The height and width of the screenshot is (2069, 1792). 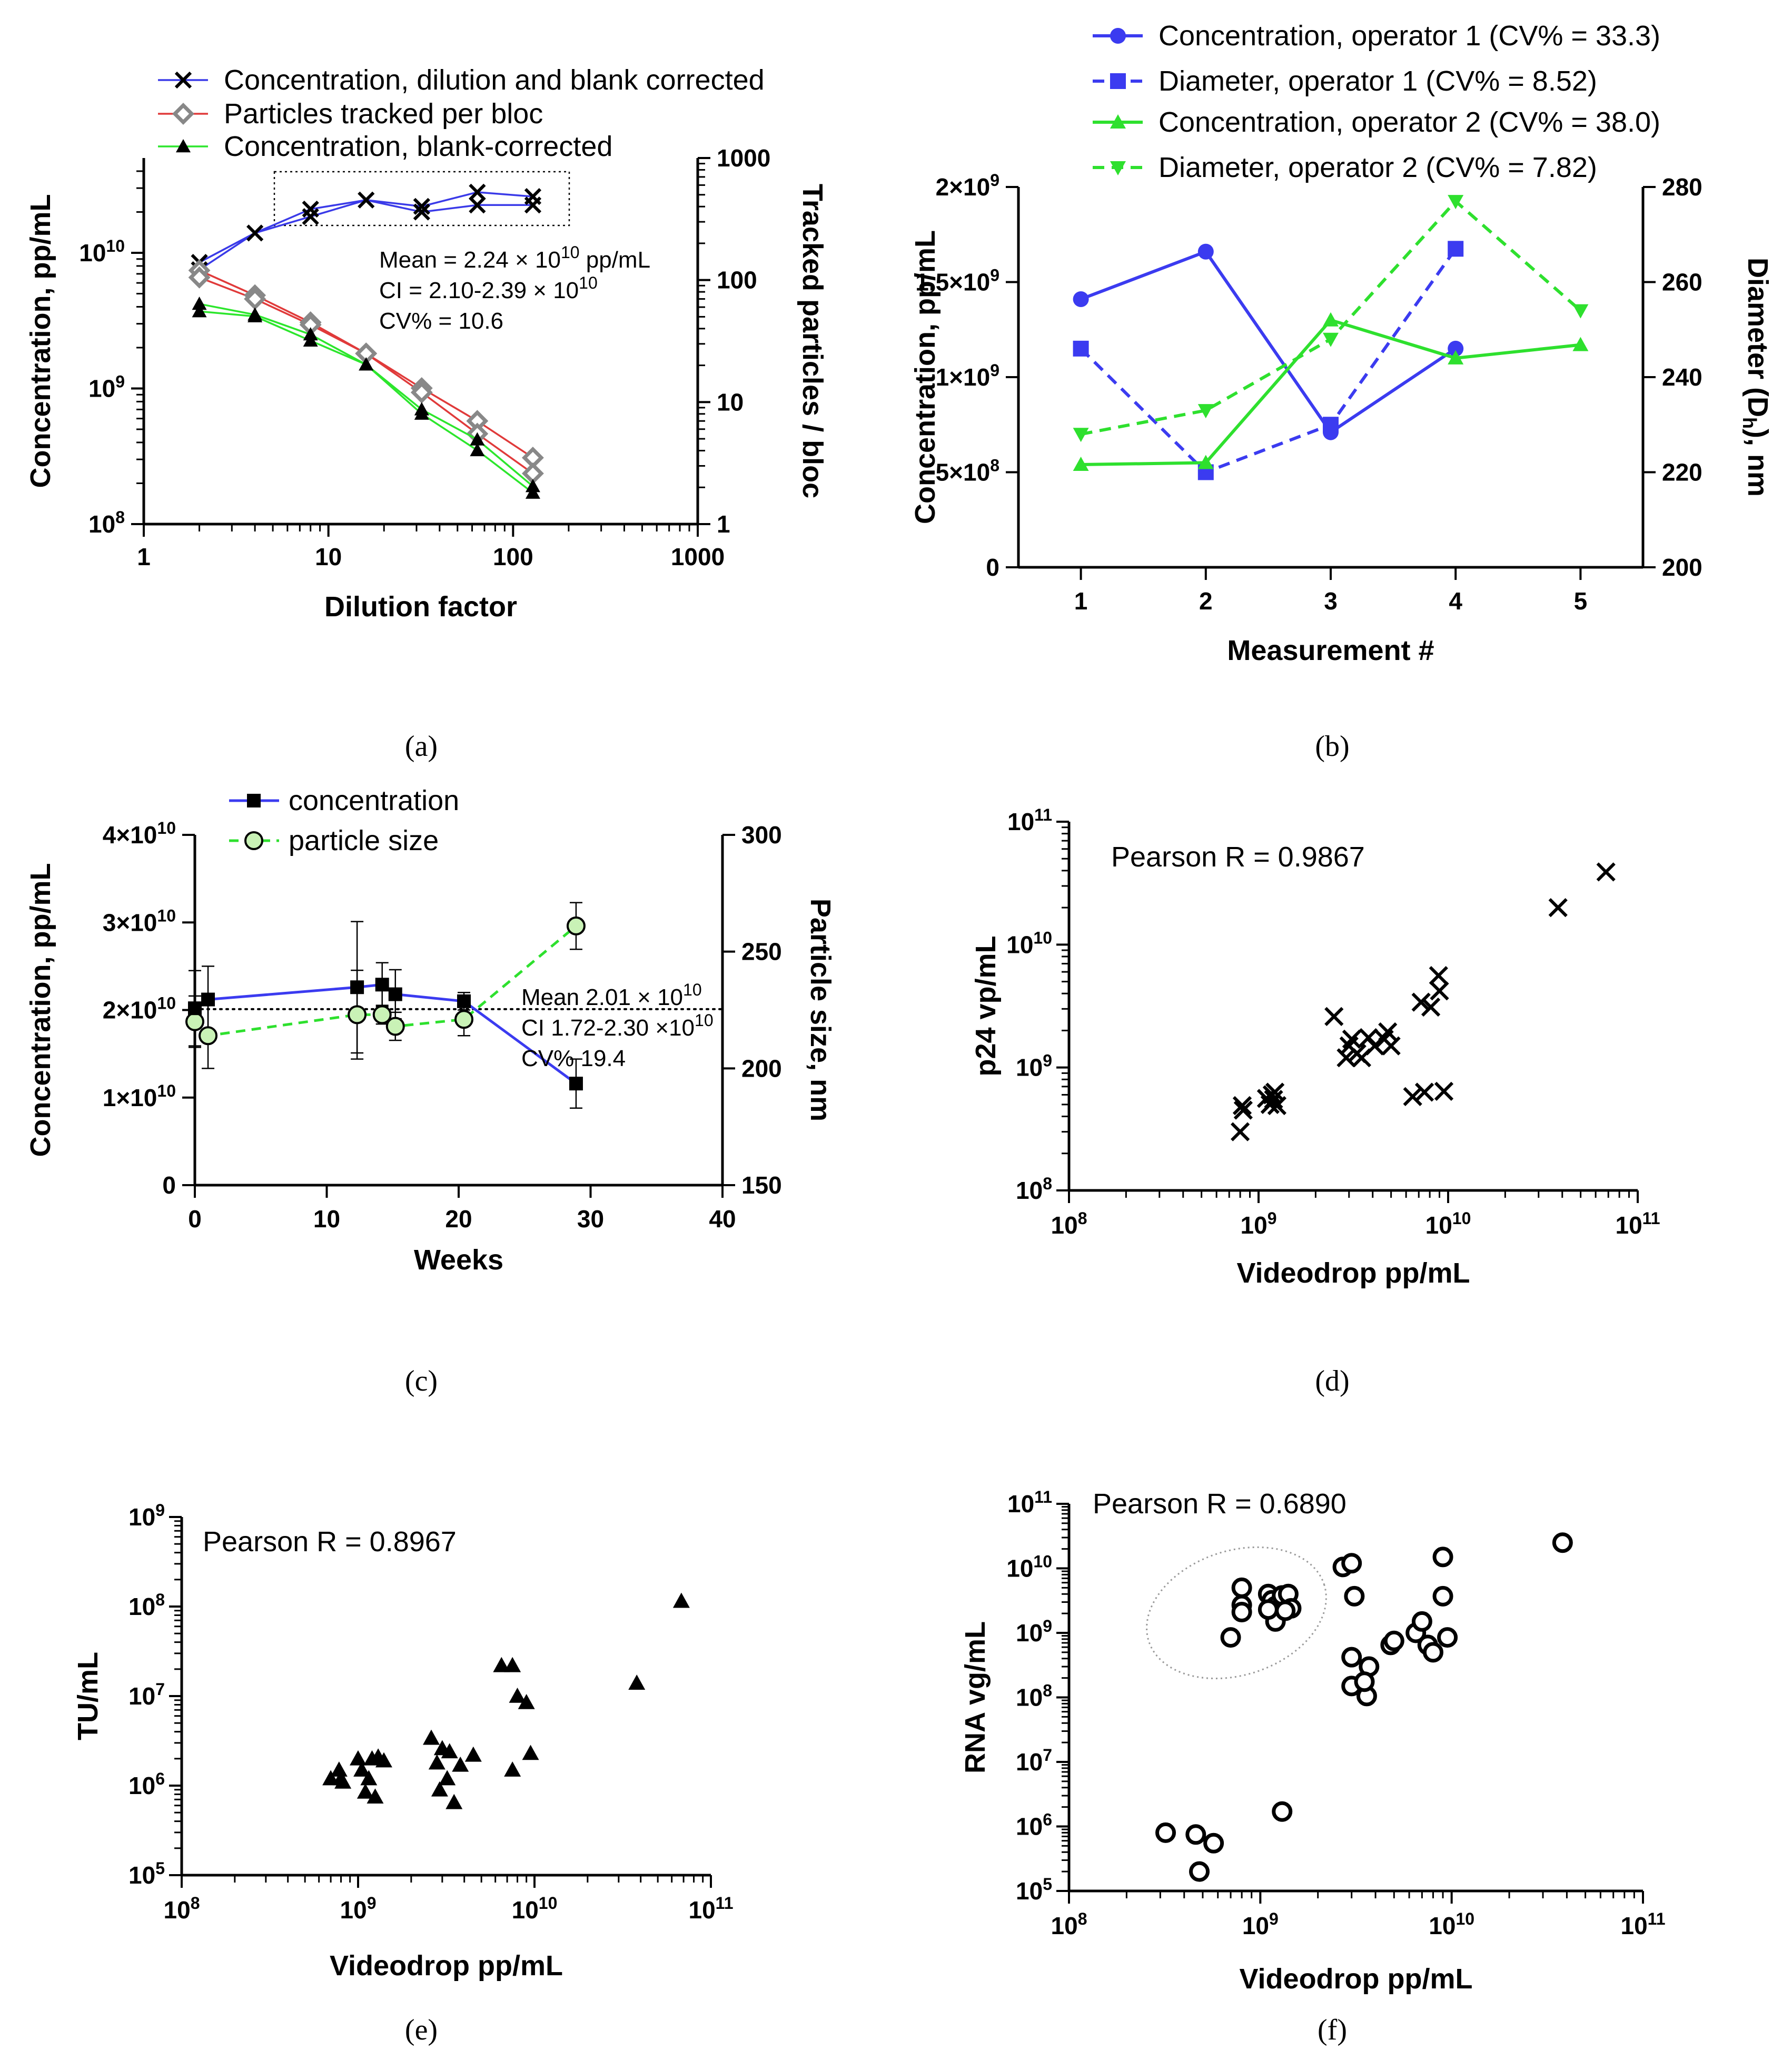 What do you see at coordinates (140, 1009) in the screenshot?
I see `y-tick-label: 2×10¹⁰` at bounding box center [140, 1009].